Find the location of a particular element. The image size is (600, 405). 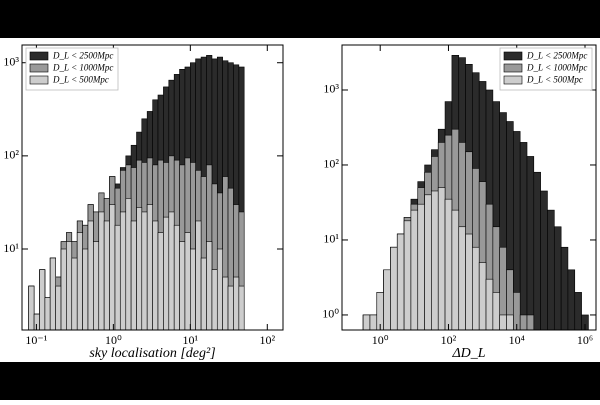

x-tick-label: 10⁻¹ is located at coordinates (36, 340).